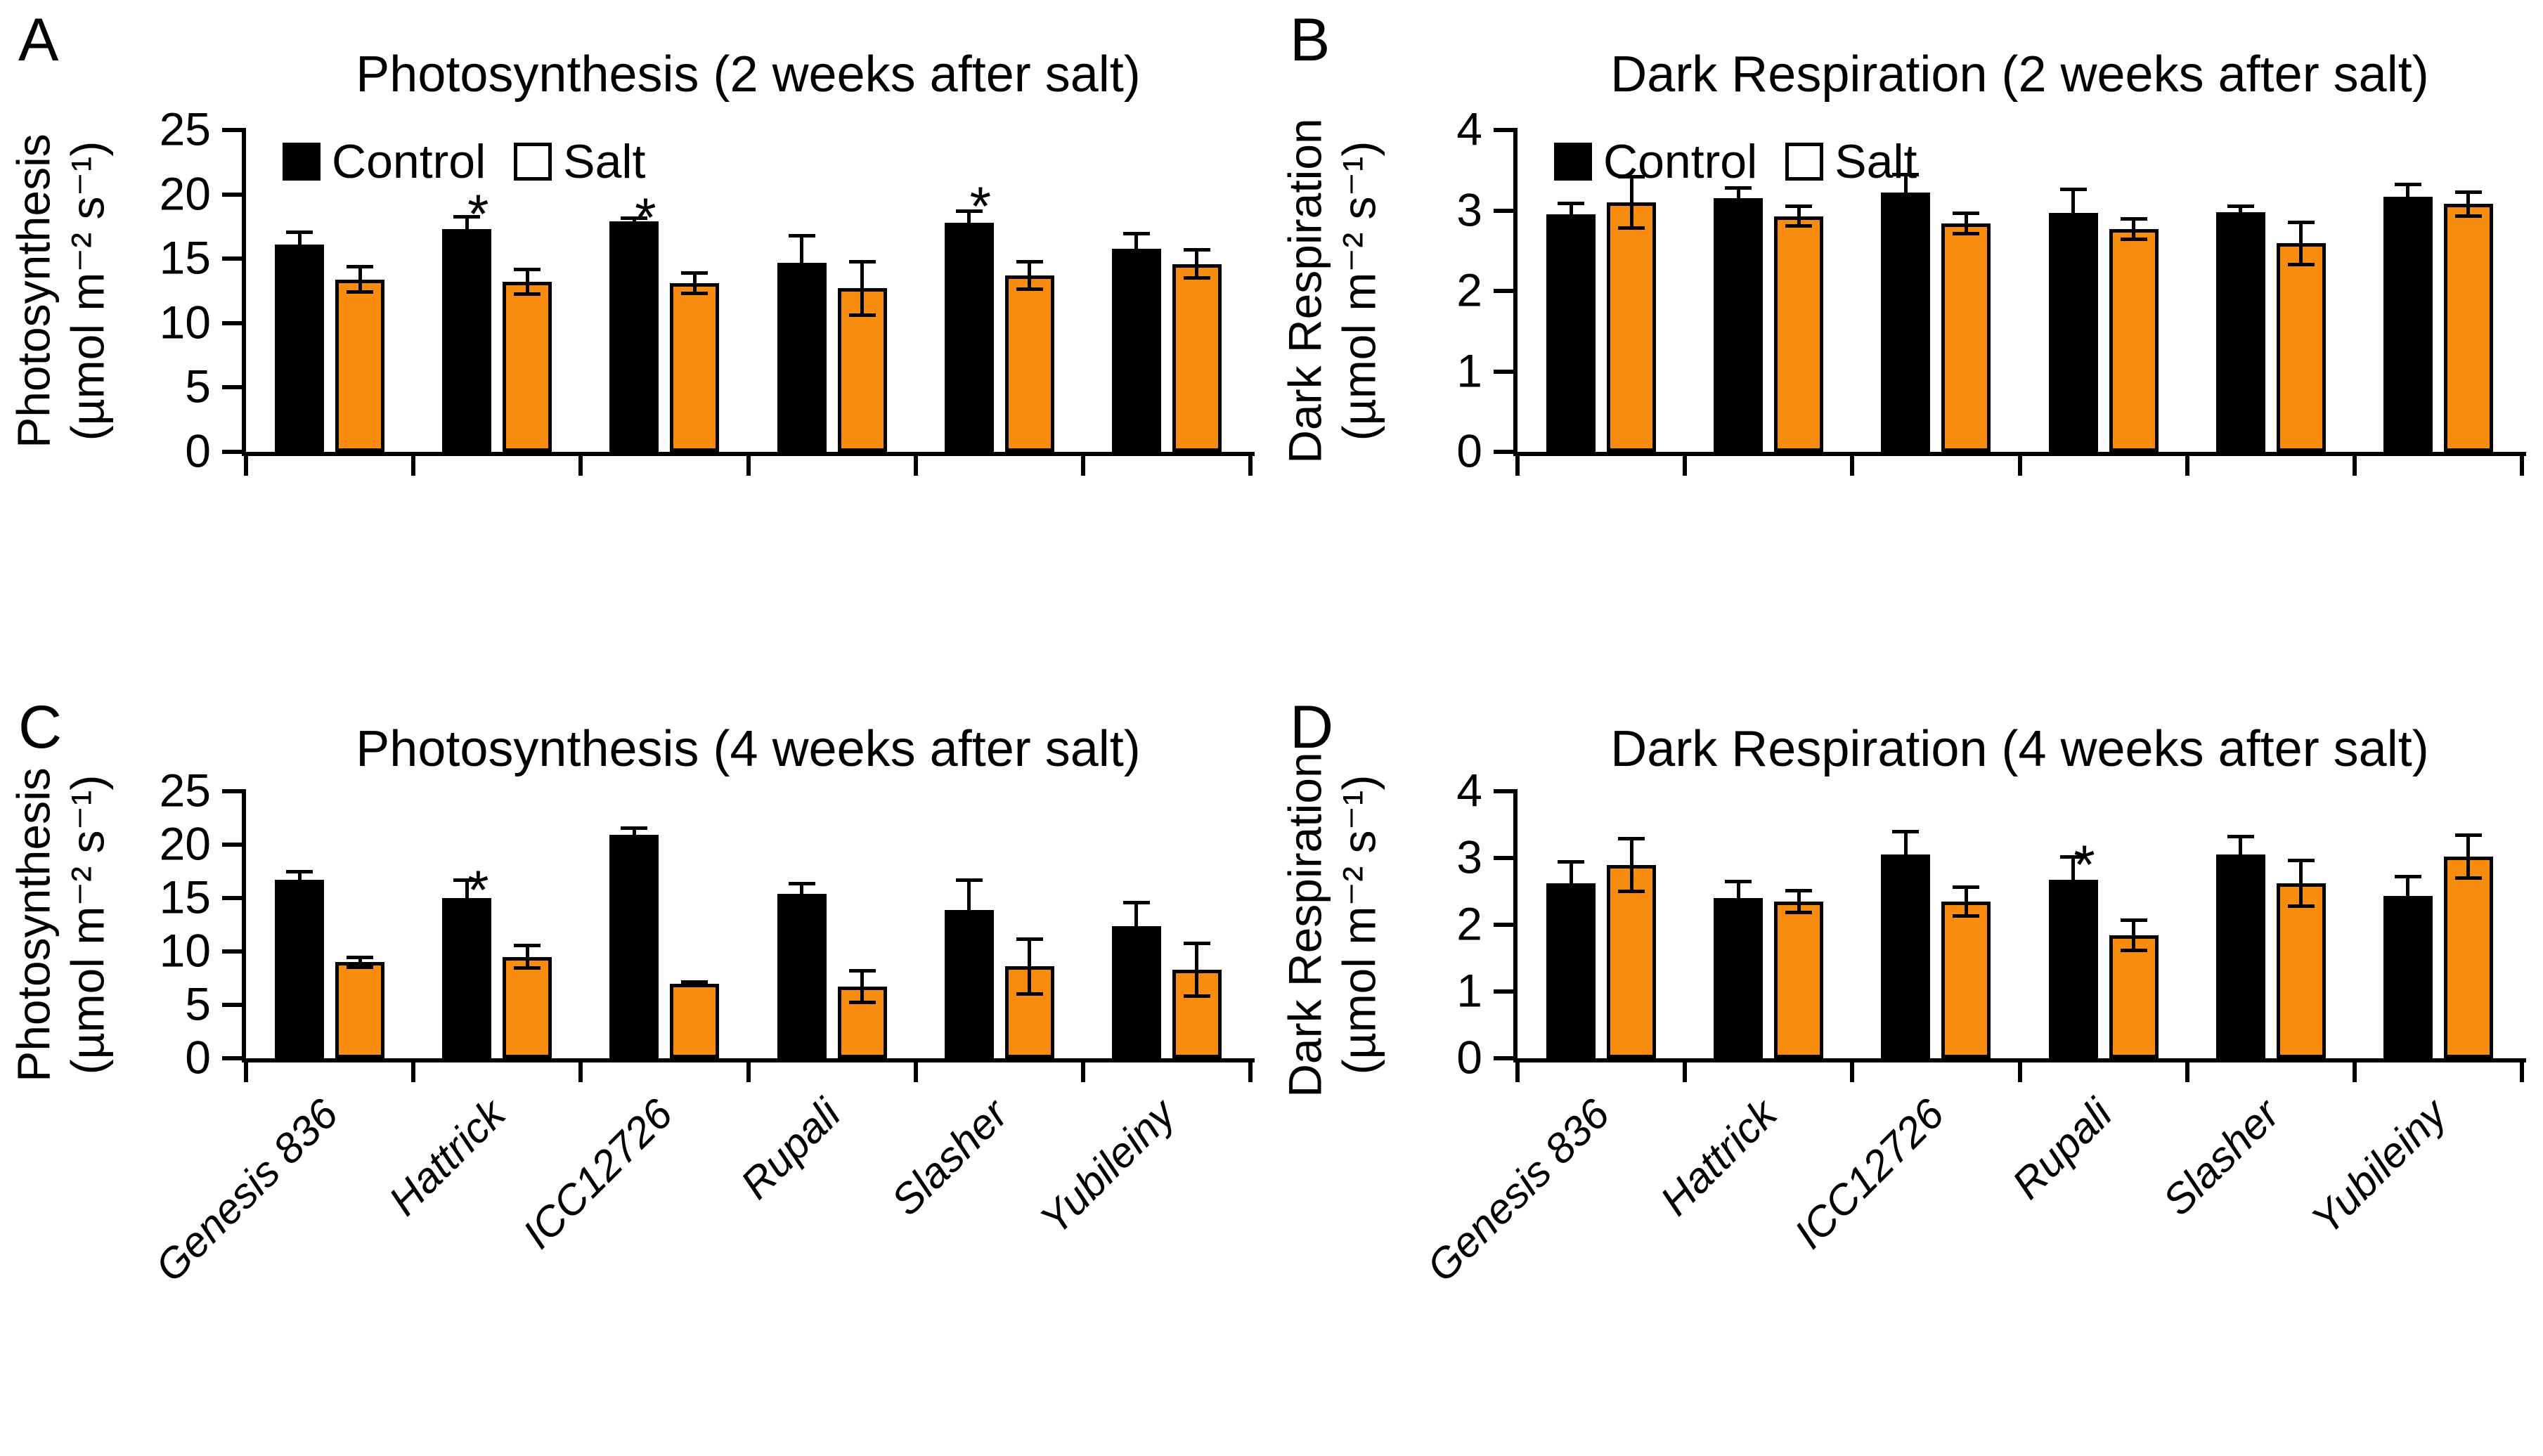  Describe the element at coordinates (2019, 75) in the screenshot. I see `chart-title: Dark Respiration (2 weeks after salt)` at that location.